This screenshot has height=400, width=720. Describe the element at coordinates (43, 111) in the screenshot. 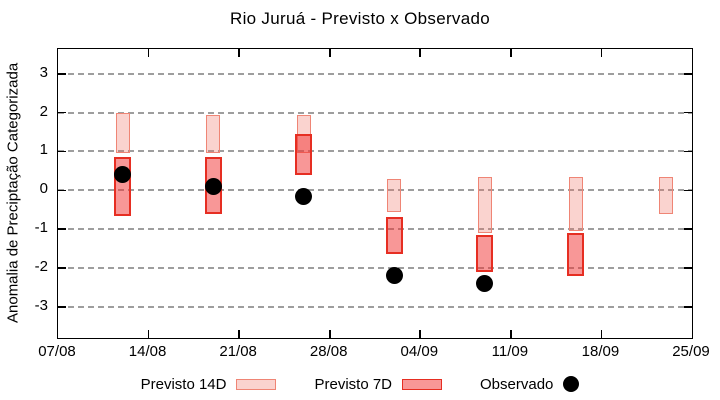

I see `y-tick-label: 2` at that location.